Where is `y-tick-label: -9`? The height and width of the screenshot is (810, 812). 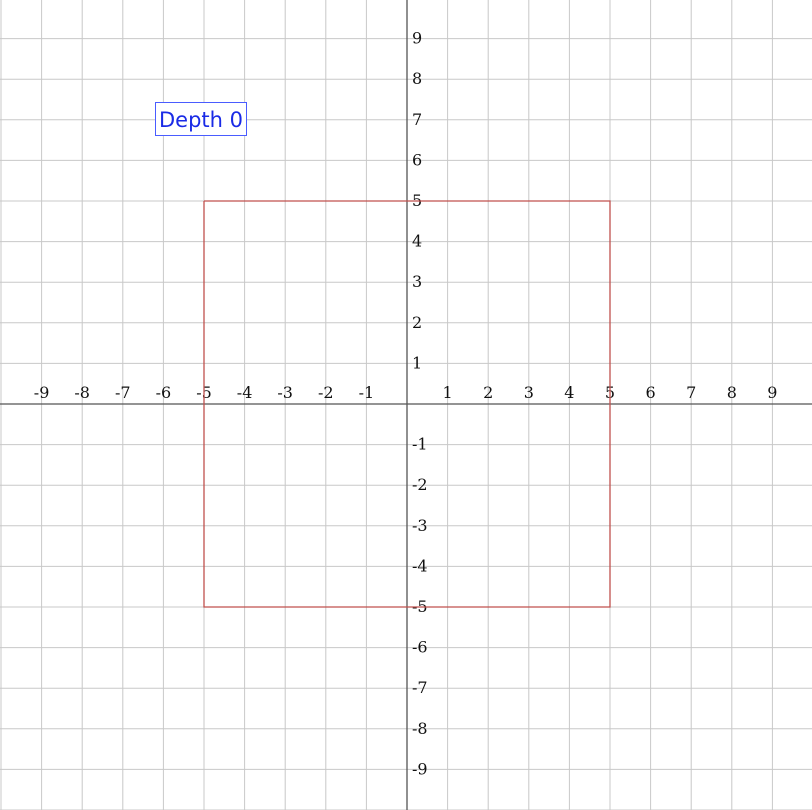
y-tick-label: -9 is located at coordinates (420, 768).